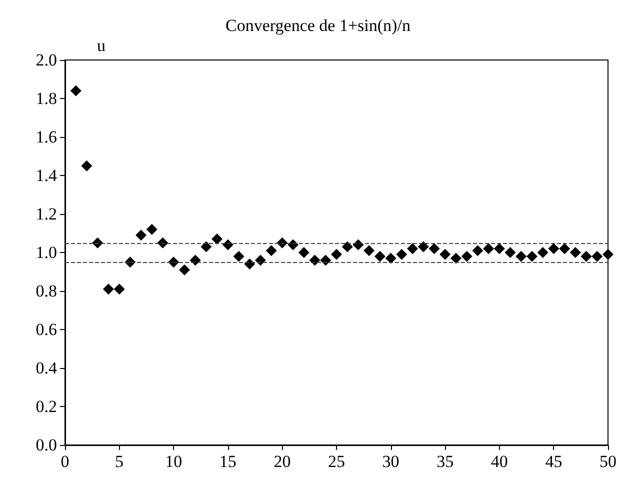  I want to click on y-tick-label: 1.0, so click(46, 252).